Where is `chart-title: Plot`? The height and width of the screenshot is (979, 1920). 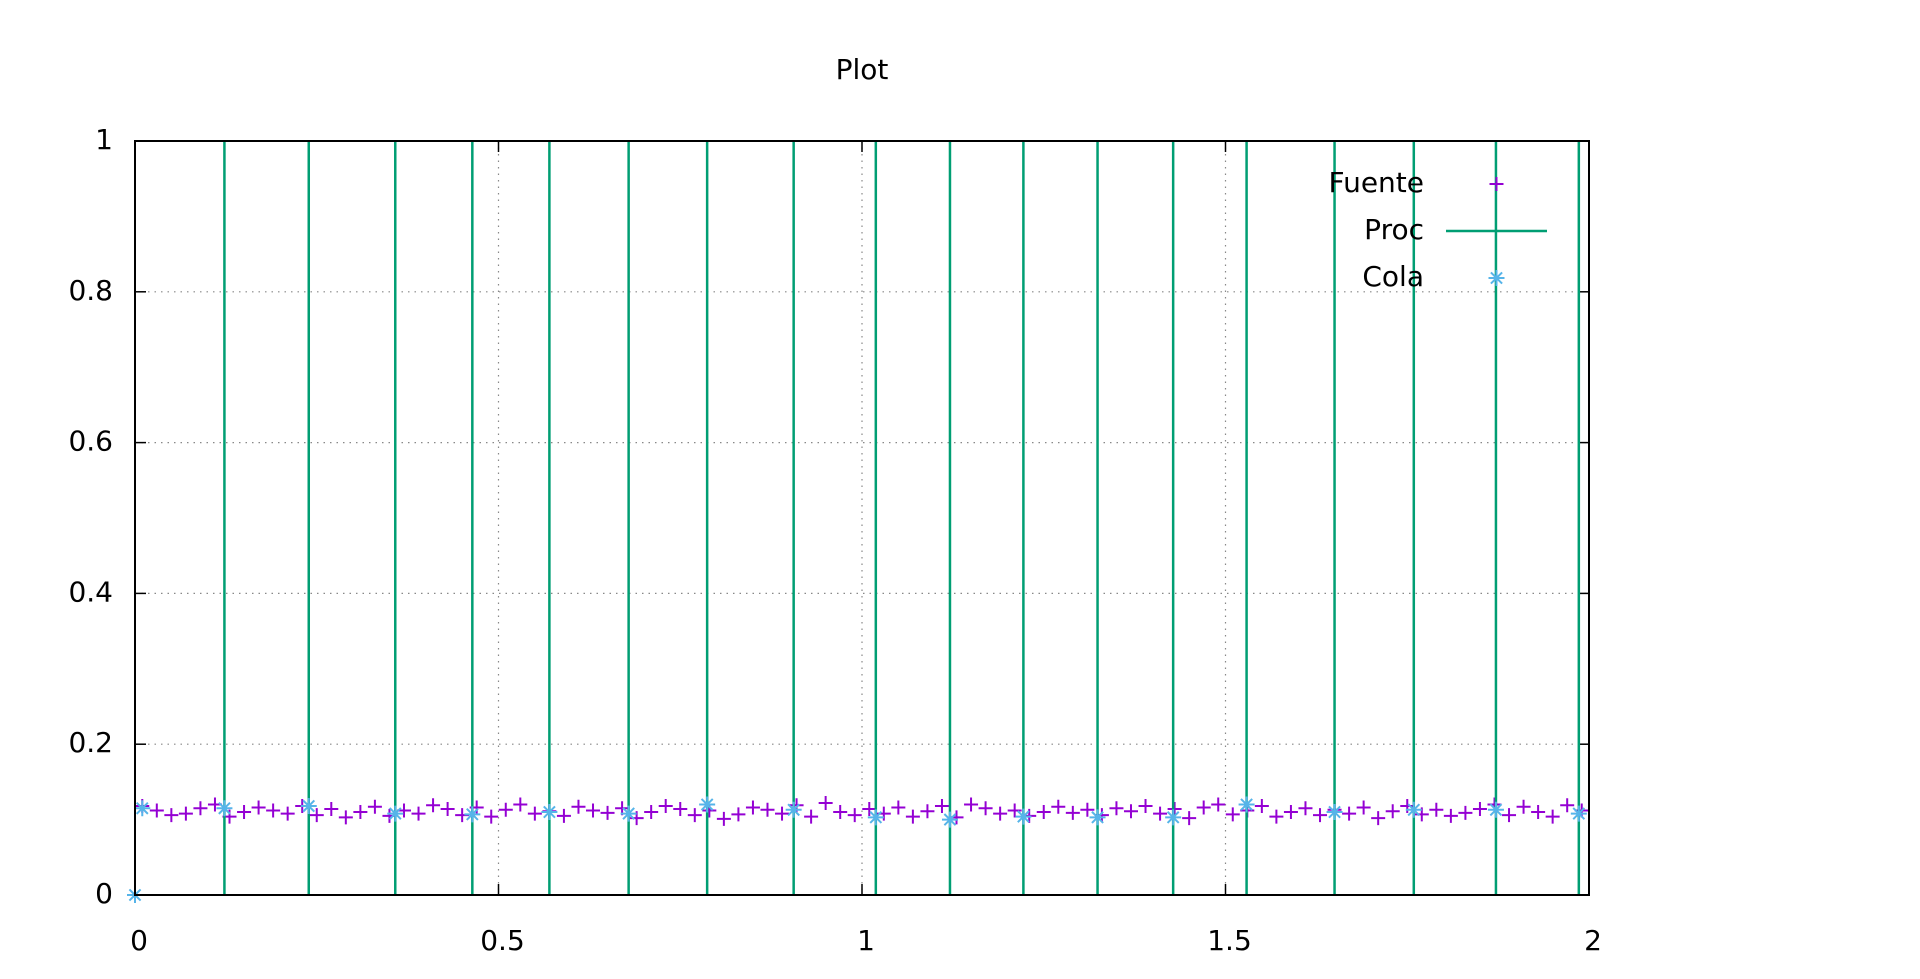
chart-title: Plot is located at coordinates (862, 69).